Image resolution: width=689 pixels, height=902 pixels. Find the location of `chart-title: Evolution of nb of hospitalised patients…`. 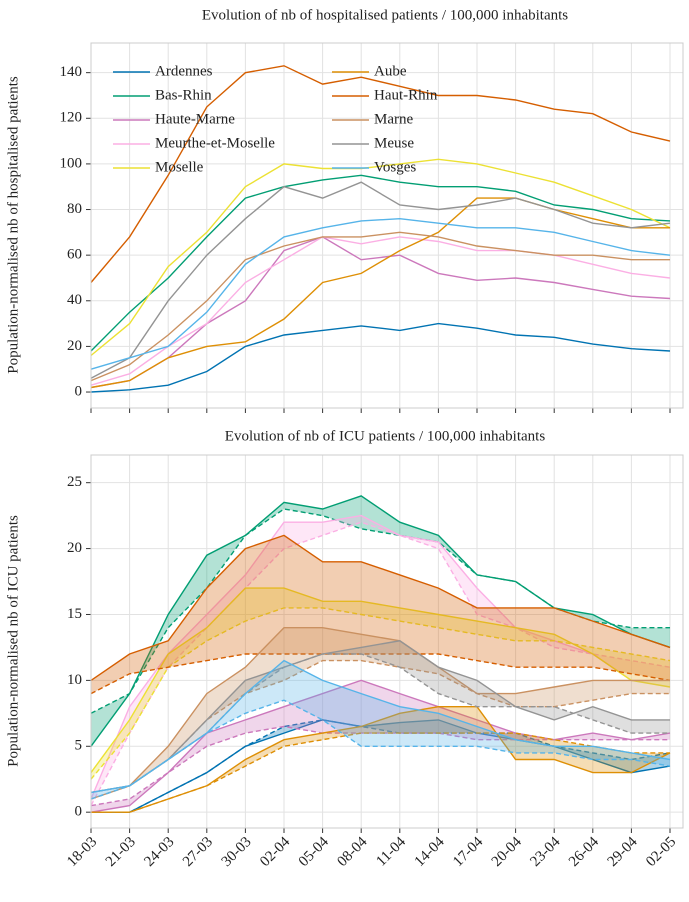

chart-title: Evolution of nb of hospitalised patients… is located at coordinates (385, 15).